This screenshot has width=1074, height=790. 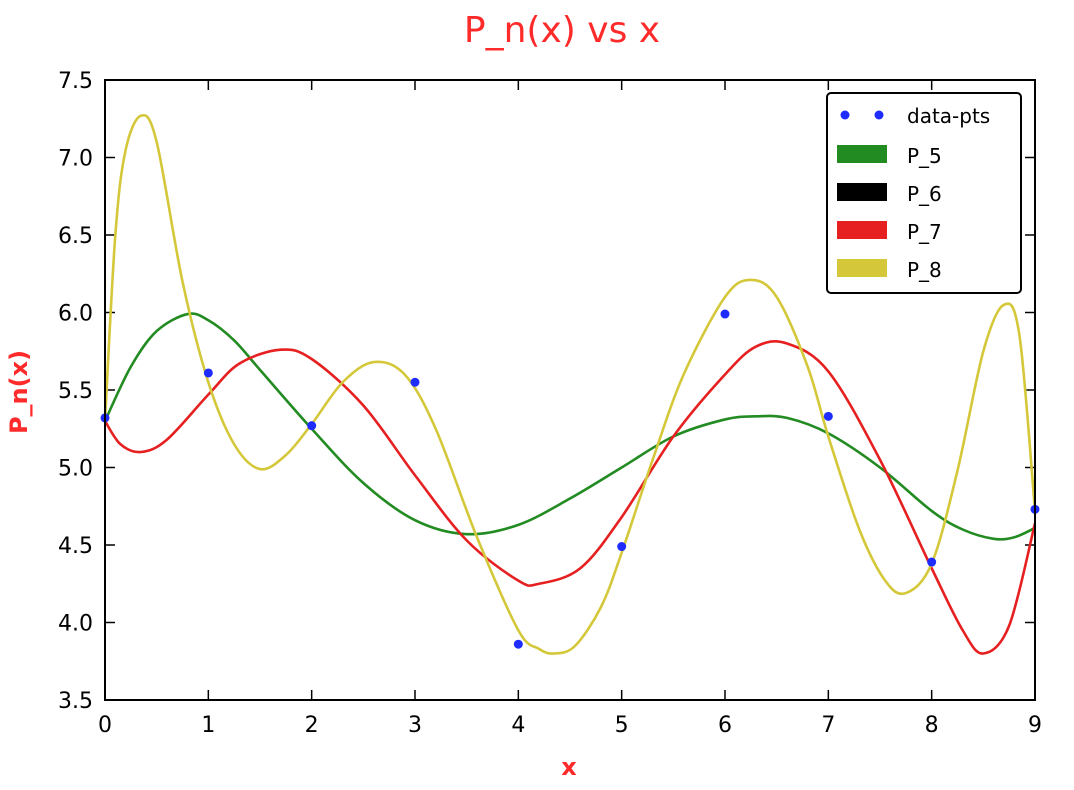 What do you see at coordinates (1035, 725) in the screenshot?
I see `x-tick-label: 9` at bounding box center [1035, 725].